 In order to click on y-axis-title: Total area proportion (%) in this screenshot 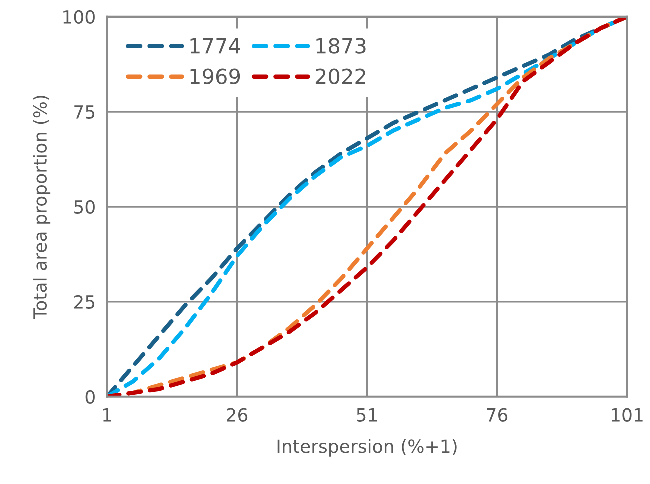, I will do `click(42, 208)`.